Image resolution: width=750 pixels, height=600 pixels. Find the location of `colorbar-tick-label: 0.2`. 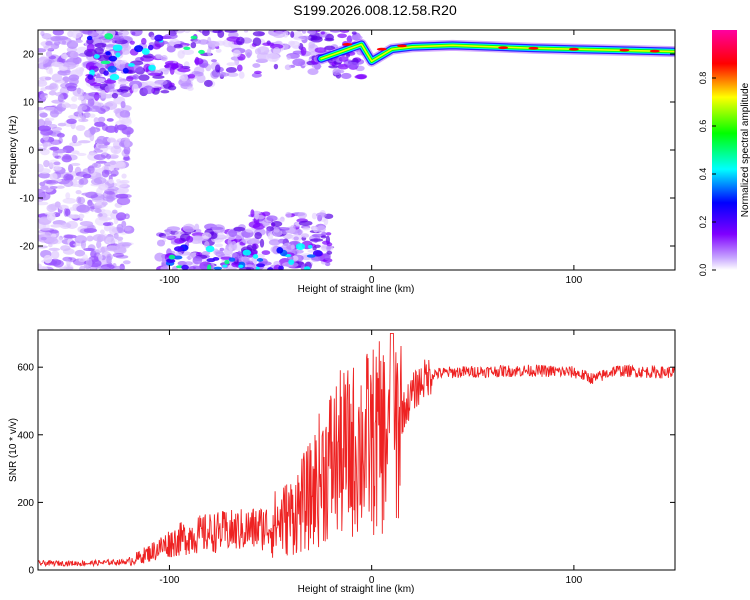

colorbar-tick-label: 0.2 is located at coordinates (703, 222).